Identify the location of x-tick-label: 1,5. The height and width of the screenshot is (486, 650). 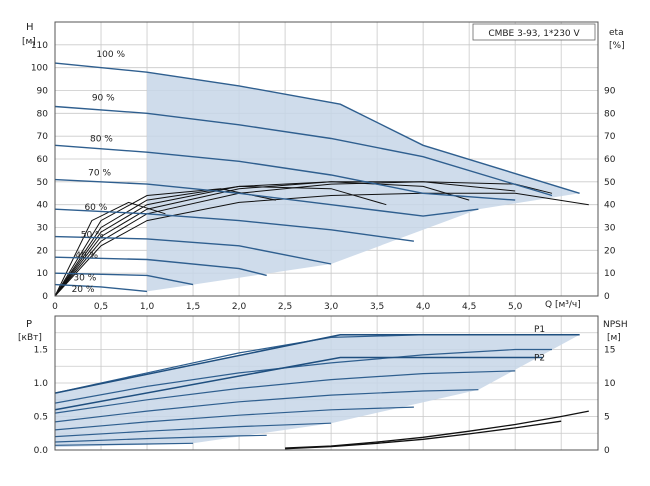
(193, 307).